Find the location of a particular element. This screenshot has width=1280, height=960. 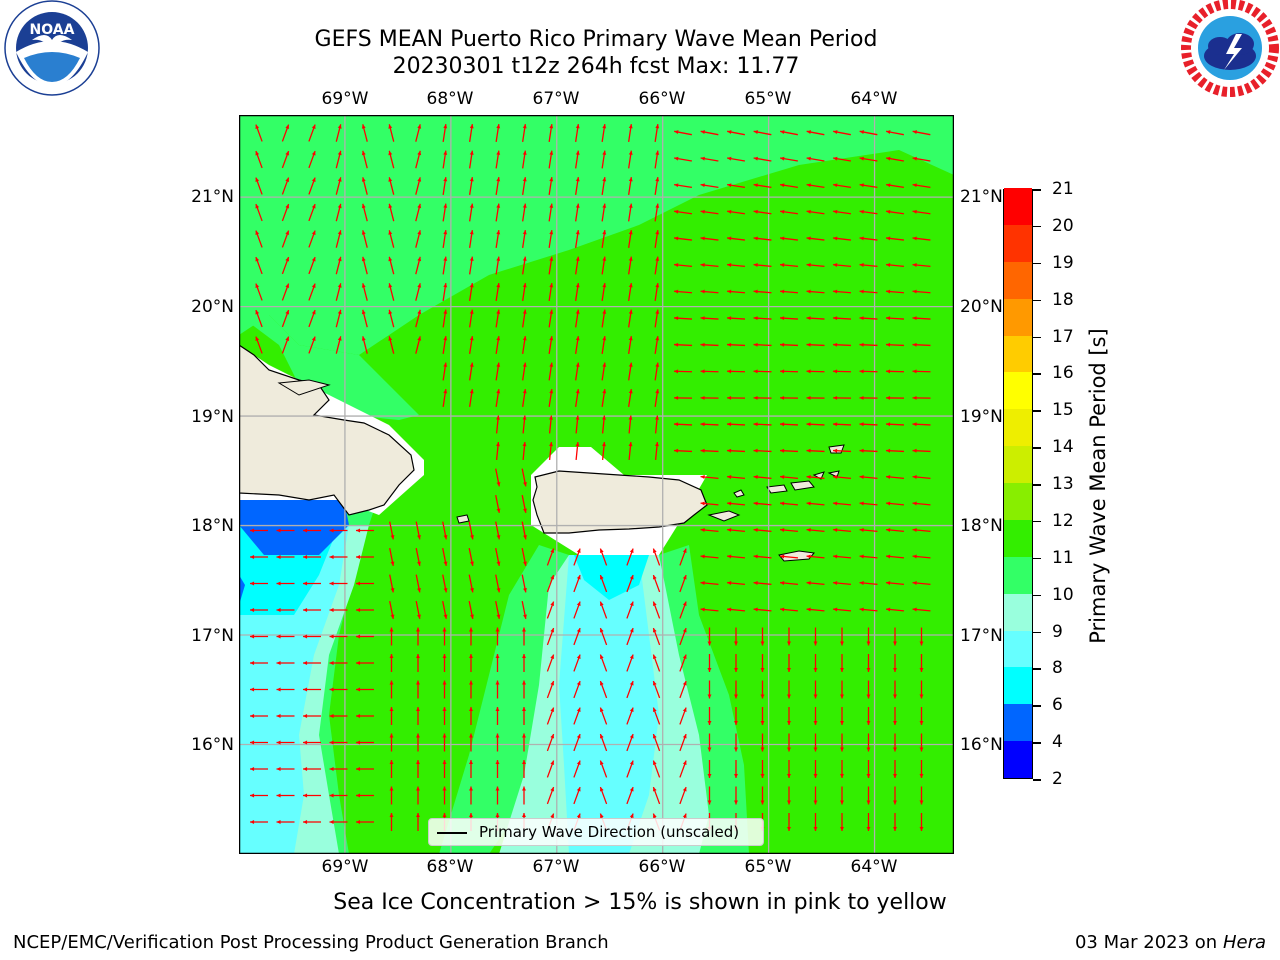

lat-label-right: 21°N is located at coordinates (981, 197).